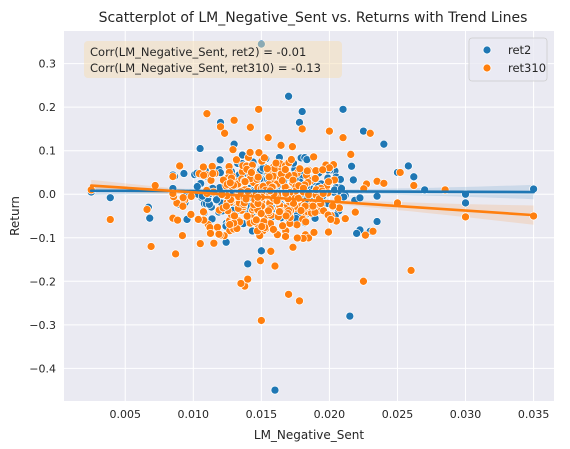 Image resolution: width=570 pixels, height=449 pixels. Describe the element at coordinates (15, 216) in the screenshot. I see `y-axis-label: Return` at that location.